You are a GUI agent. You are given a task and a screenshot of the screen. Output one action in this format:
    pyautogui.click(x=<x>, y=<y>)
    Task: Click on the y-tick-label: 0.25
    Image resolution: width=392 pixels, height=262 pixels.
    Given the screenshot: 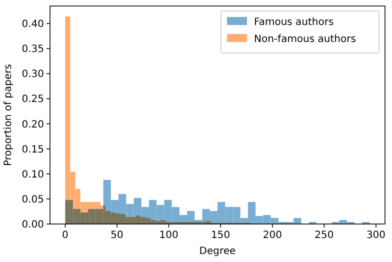 What is the action you would take?
    pyautogui.click(x=33, y=100)
    